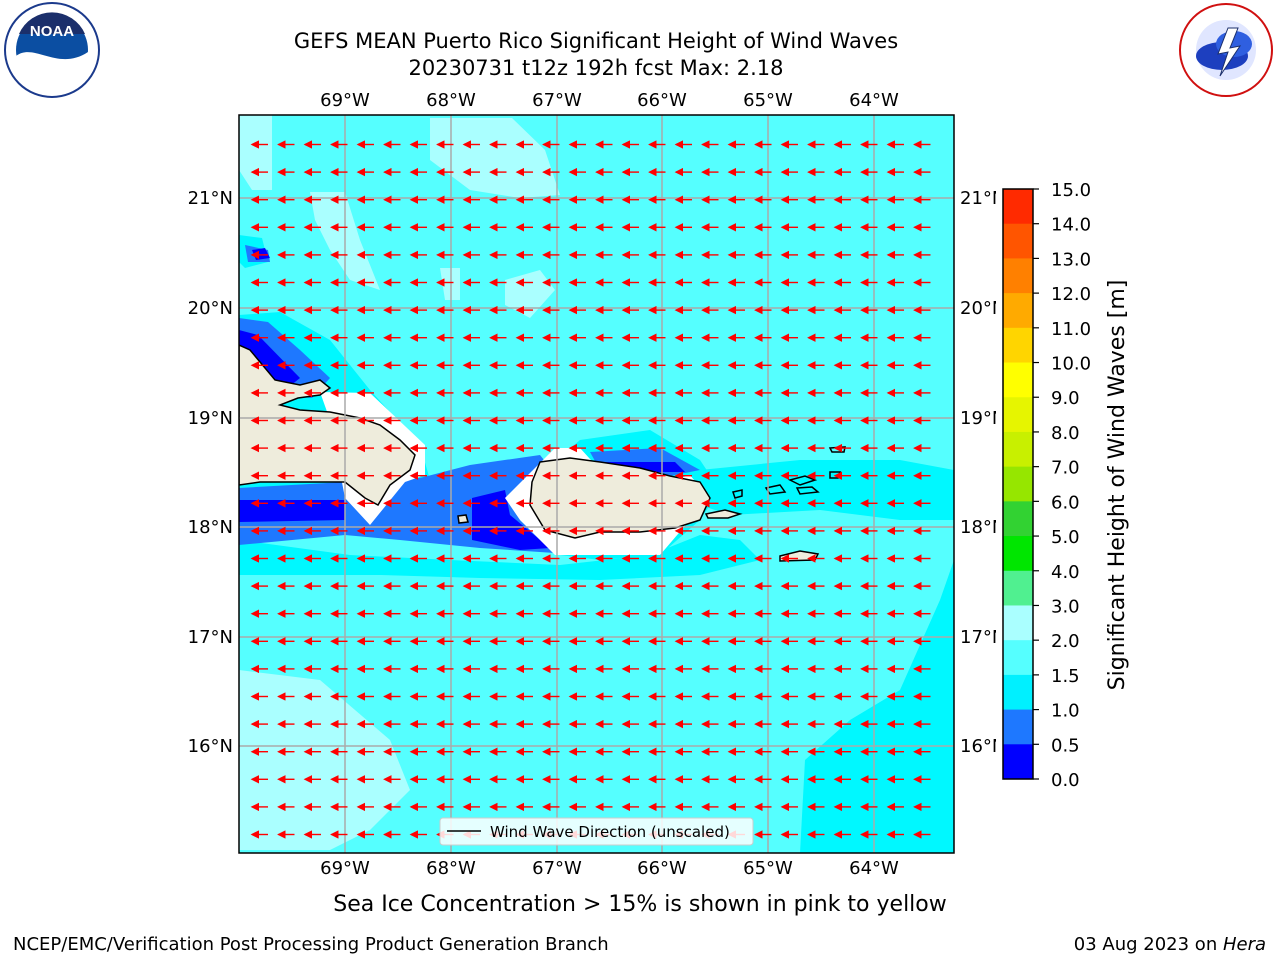 The width and height of the screenshot is (1280, 960). What do you see at coordinates (1065, 745) in the screenshot?
I see `colorbar-tick-label: 0.5` at bounding box center [1065, 745].